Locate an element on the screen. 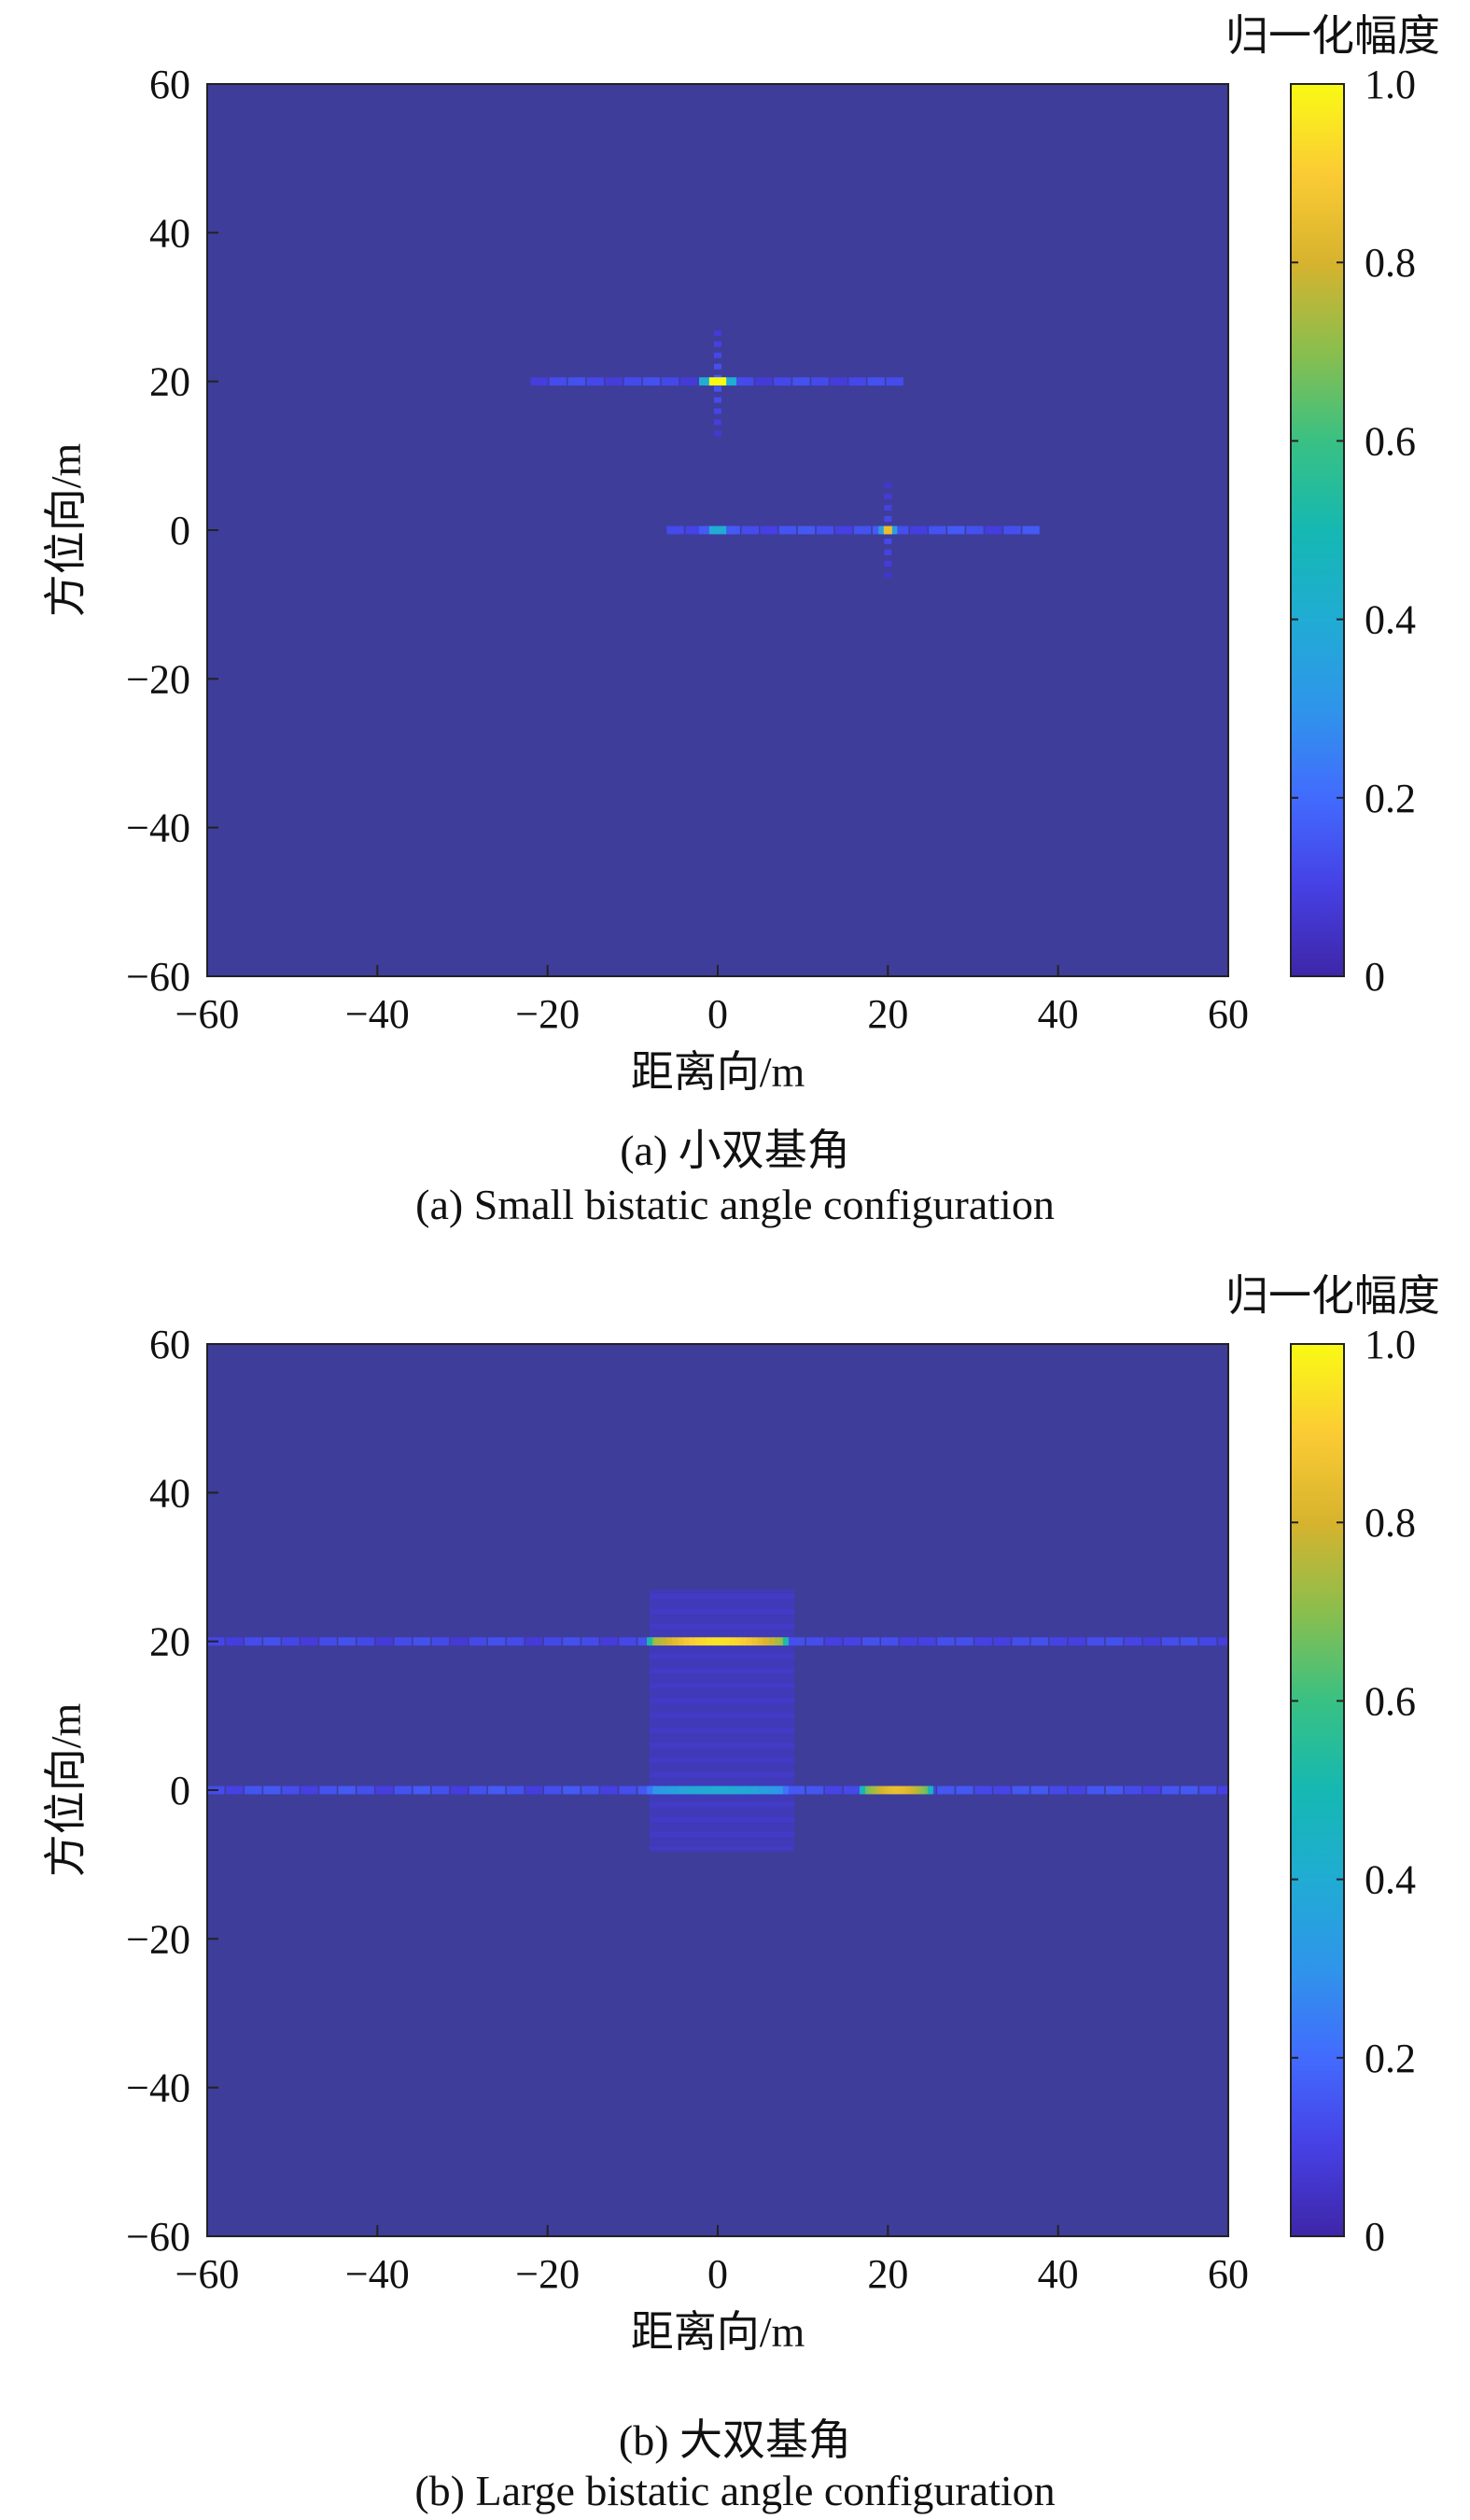  panel-a-target-0-peak is located at coordinates (717, 381).